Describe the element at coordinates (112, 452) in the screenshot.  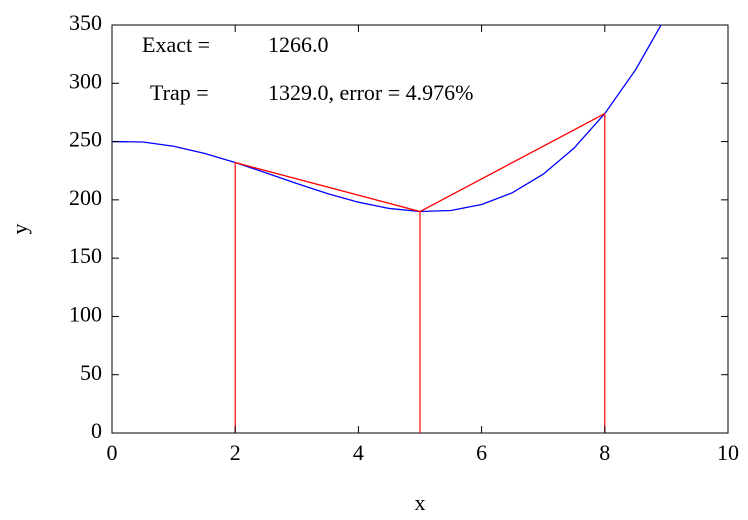
I see `x-tick-label: 0` at that location.